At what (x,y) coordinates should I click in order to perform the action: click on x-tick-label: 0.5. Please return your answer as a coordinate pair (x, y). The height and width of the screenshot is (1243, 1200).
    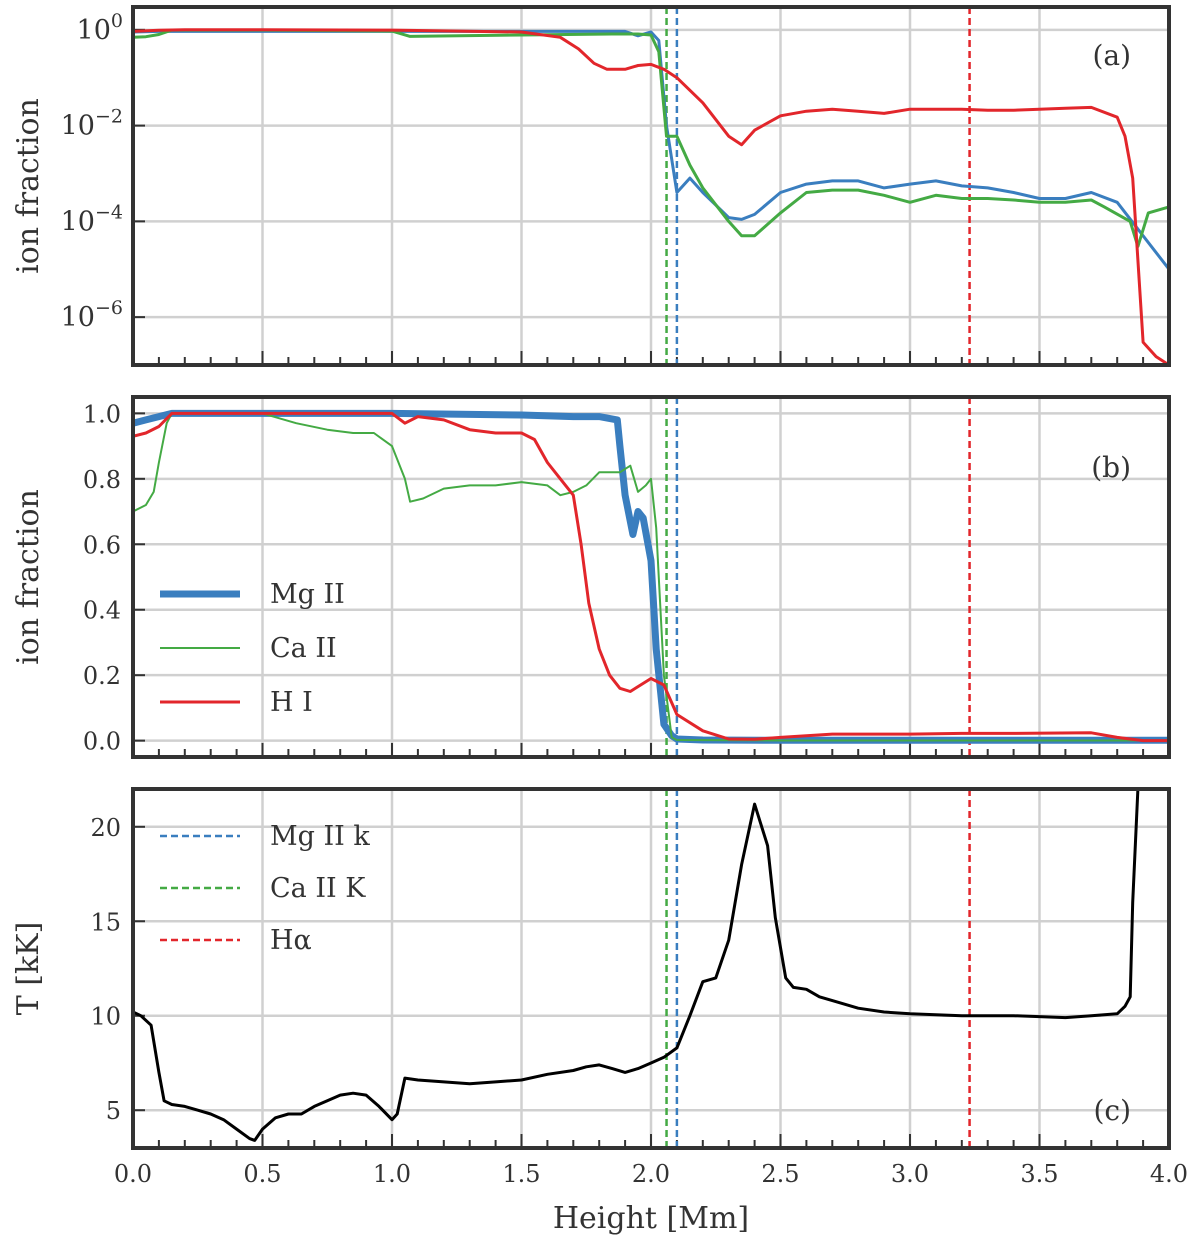
    Looking at the image, I should click on (262, 1174).